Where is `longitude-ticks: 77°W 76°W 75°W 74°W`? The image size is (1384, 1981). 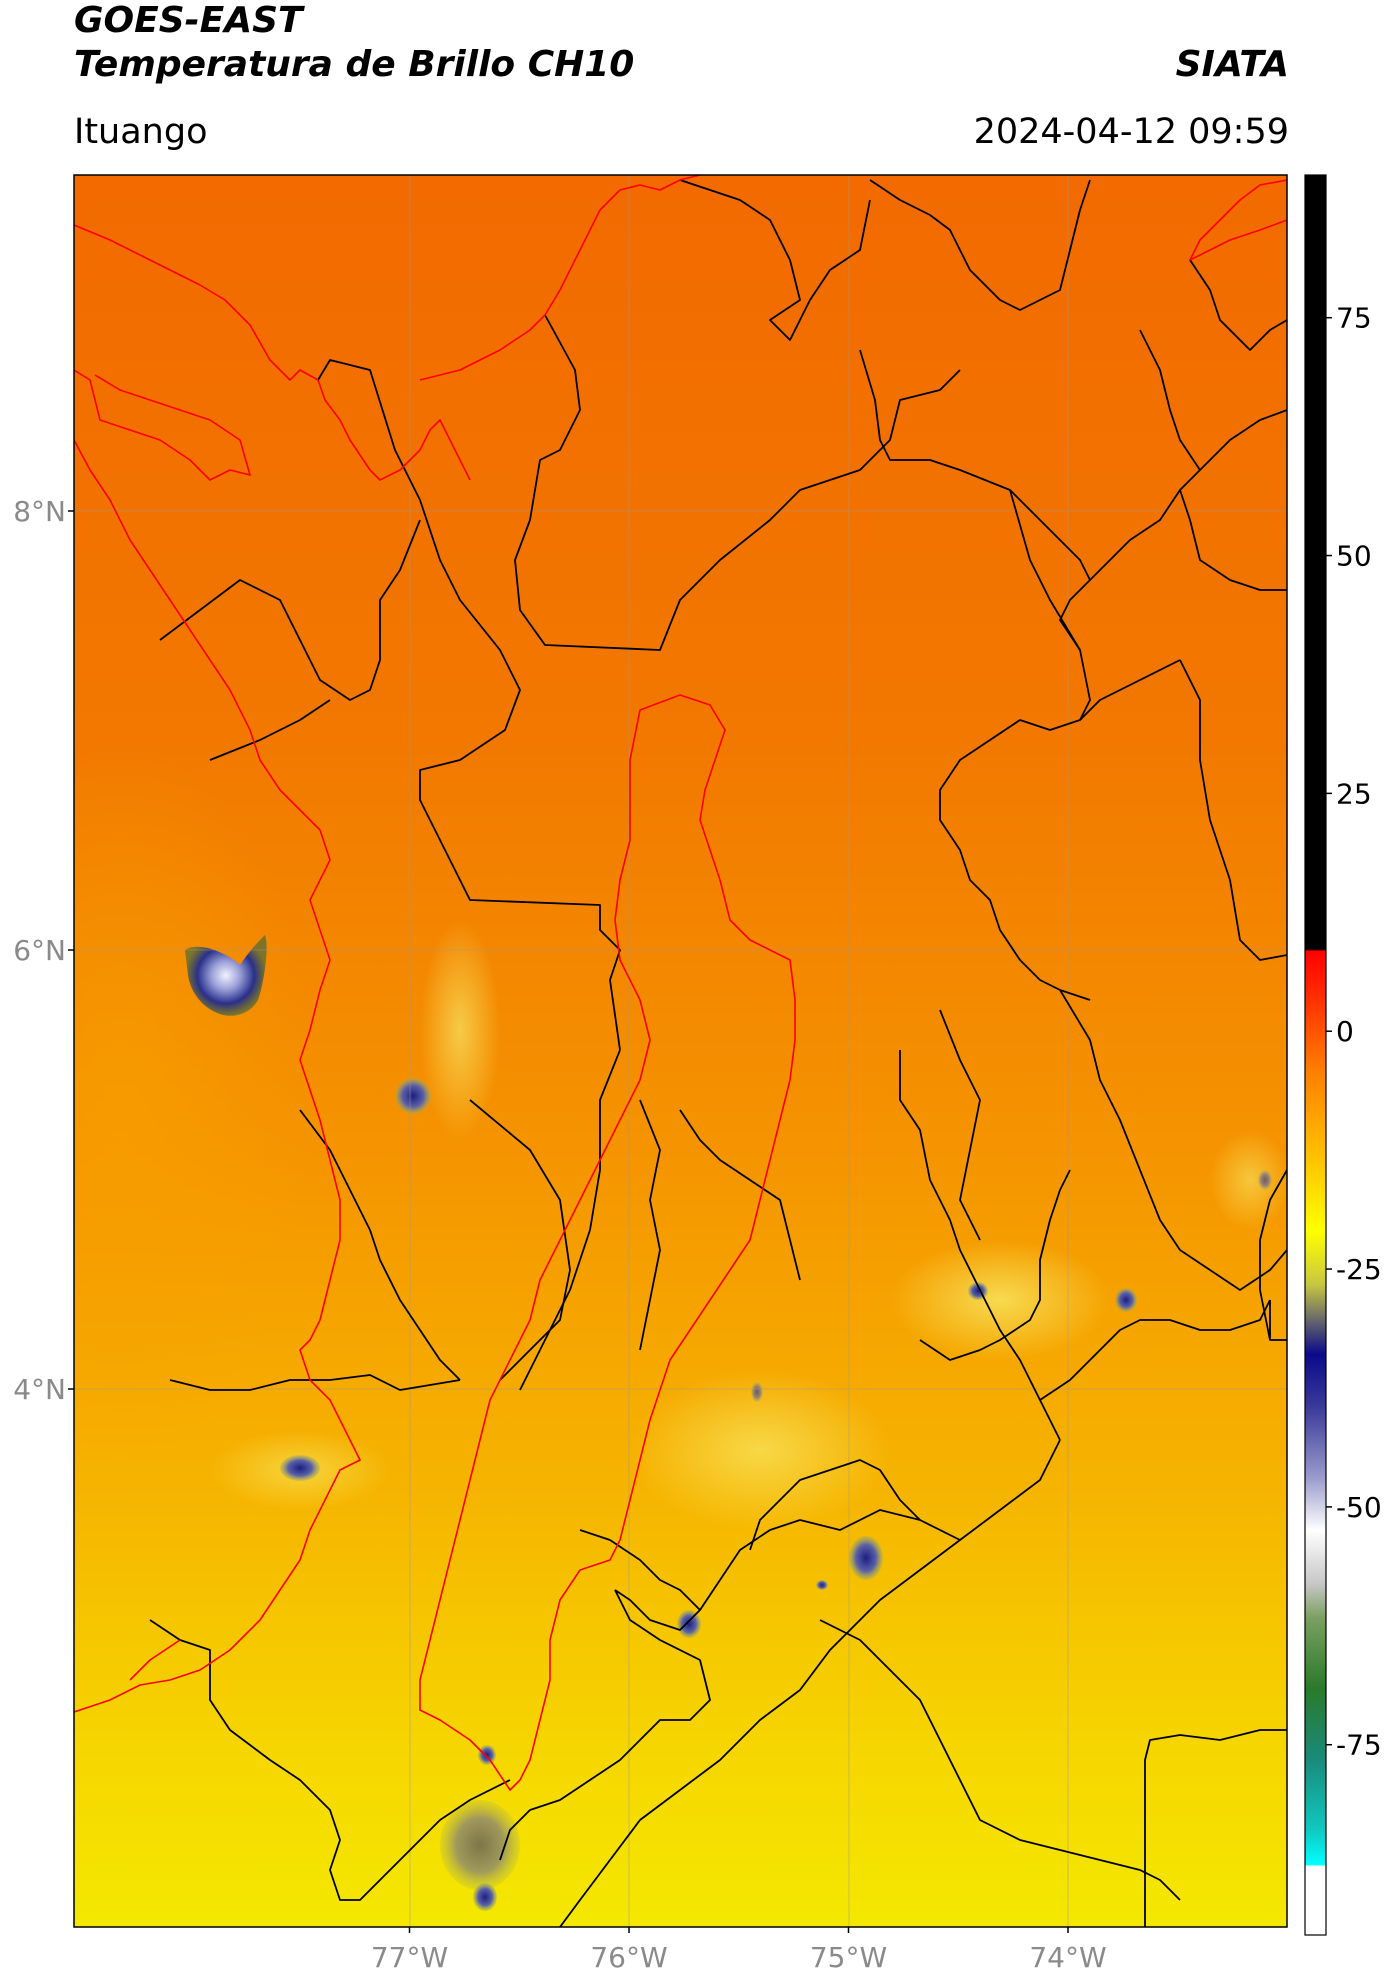 longitude-ticks: 77°W 76°W 75°W 74°W is located at coordinates (739, 1950).